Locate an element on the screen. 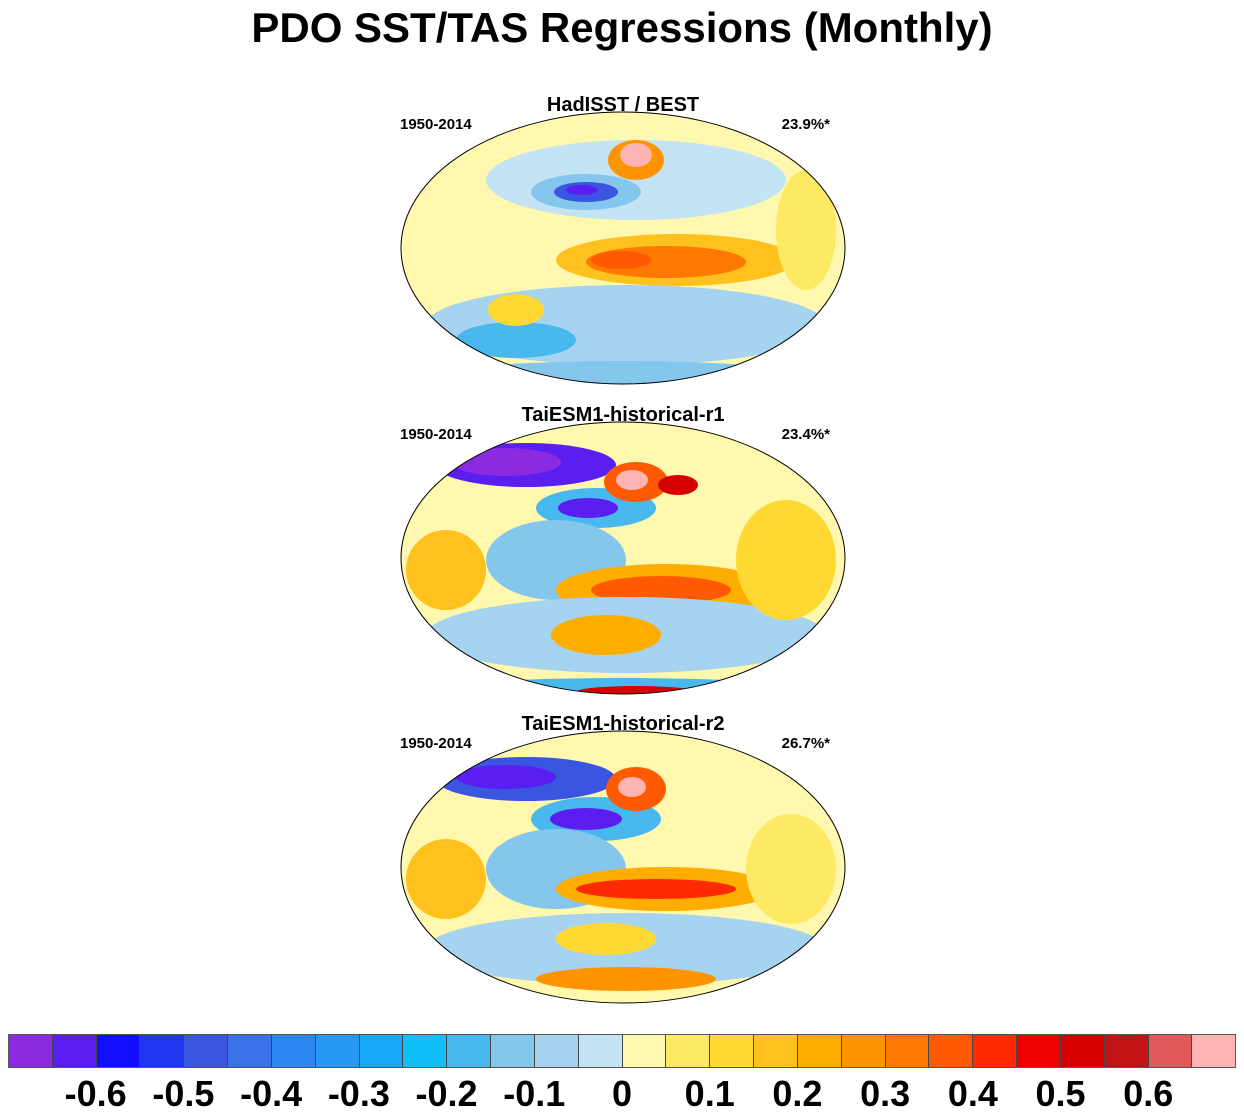 Image resolution: width=1244 pixels, height=1117 pixels. colorbar-tick-label: 0.4 is located at coordinates (972, 1093).